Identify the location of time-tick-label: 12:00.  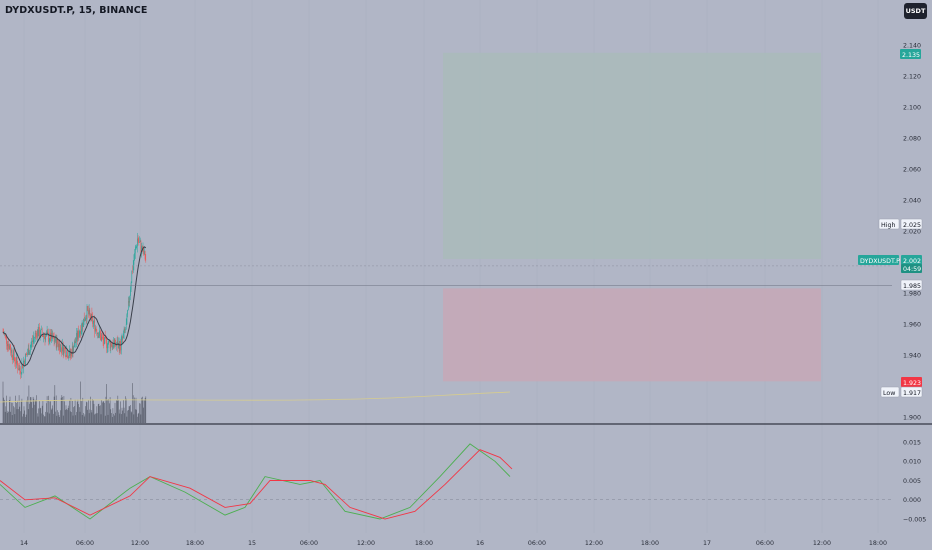
(594, 543).